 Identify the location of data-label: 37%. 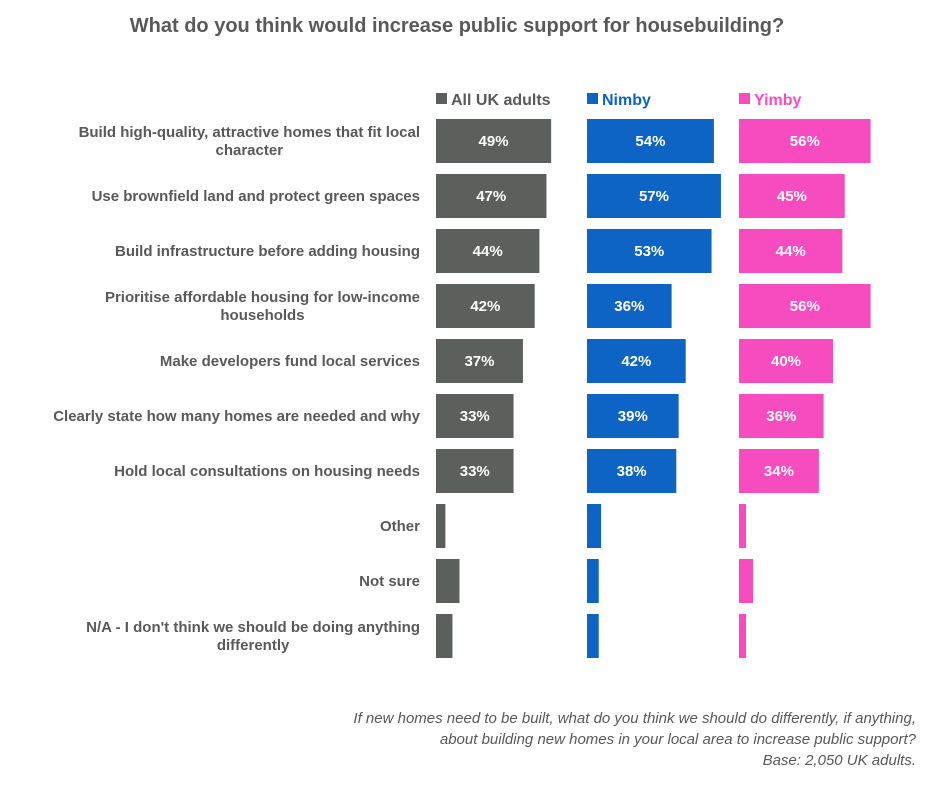
(479, 361).